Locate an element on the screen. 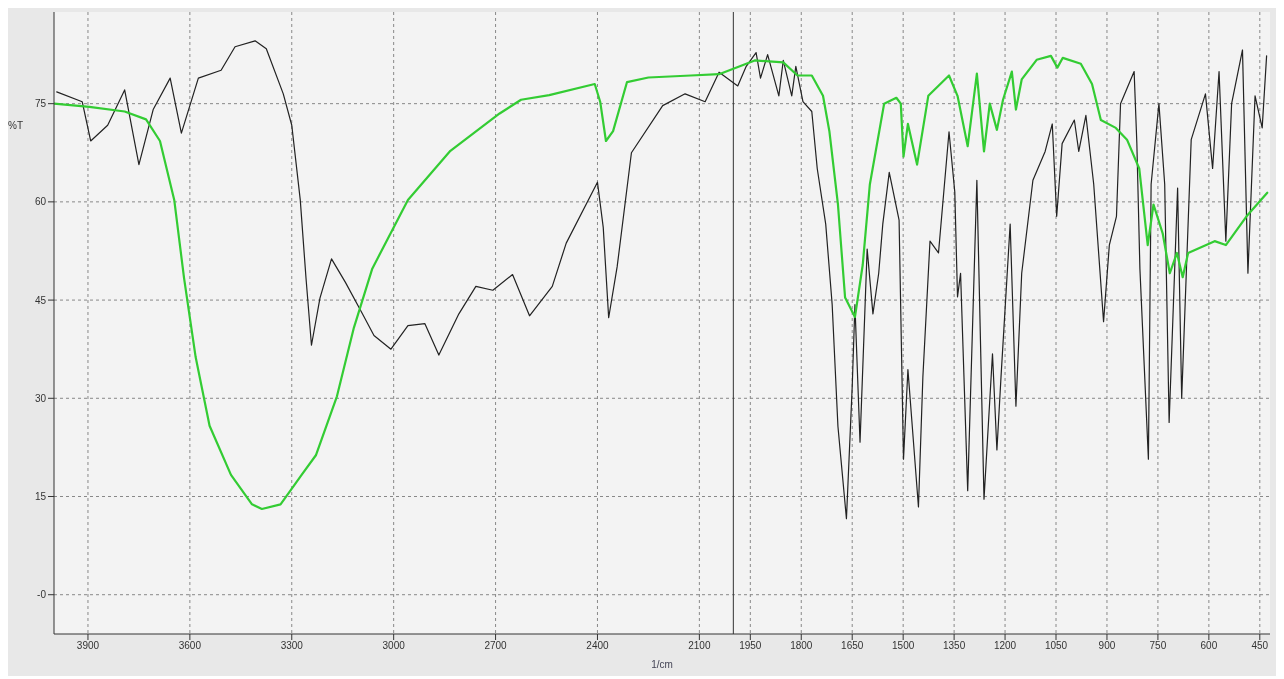  x-tick-label: 3000 is located at coordinates (394, 646).